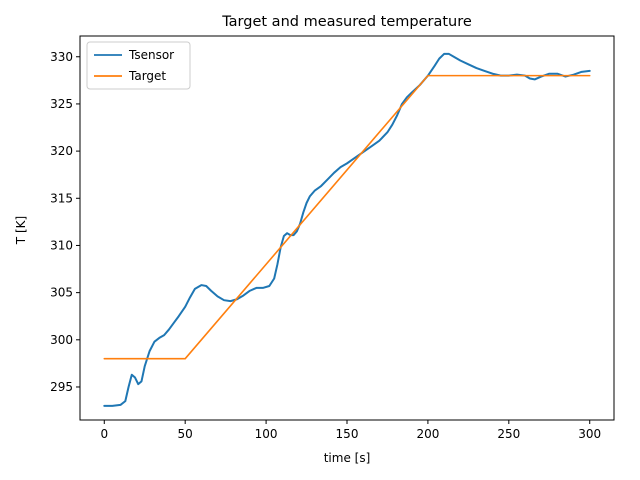  Describe the element at coordinates (427, 434) in the screenshot. I see `x-tick-label: 200` at that location.